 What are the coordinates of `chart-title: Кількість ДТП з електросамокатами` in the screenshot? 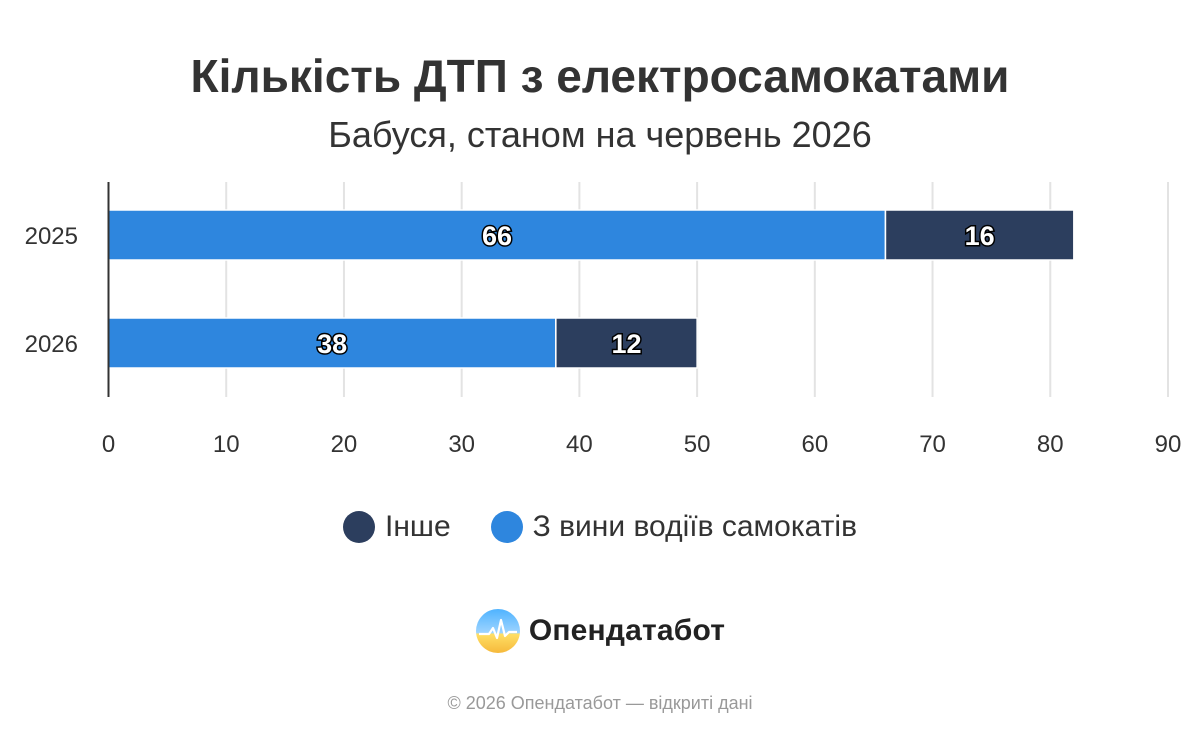 It's located at (600, 76).